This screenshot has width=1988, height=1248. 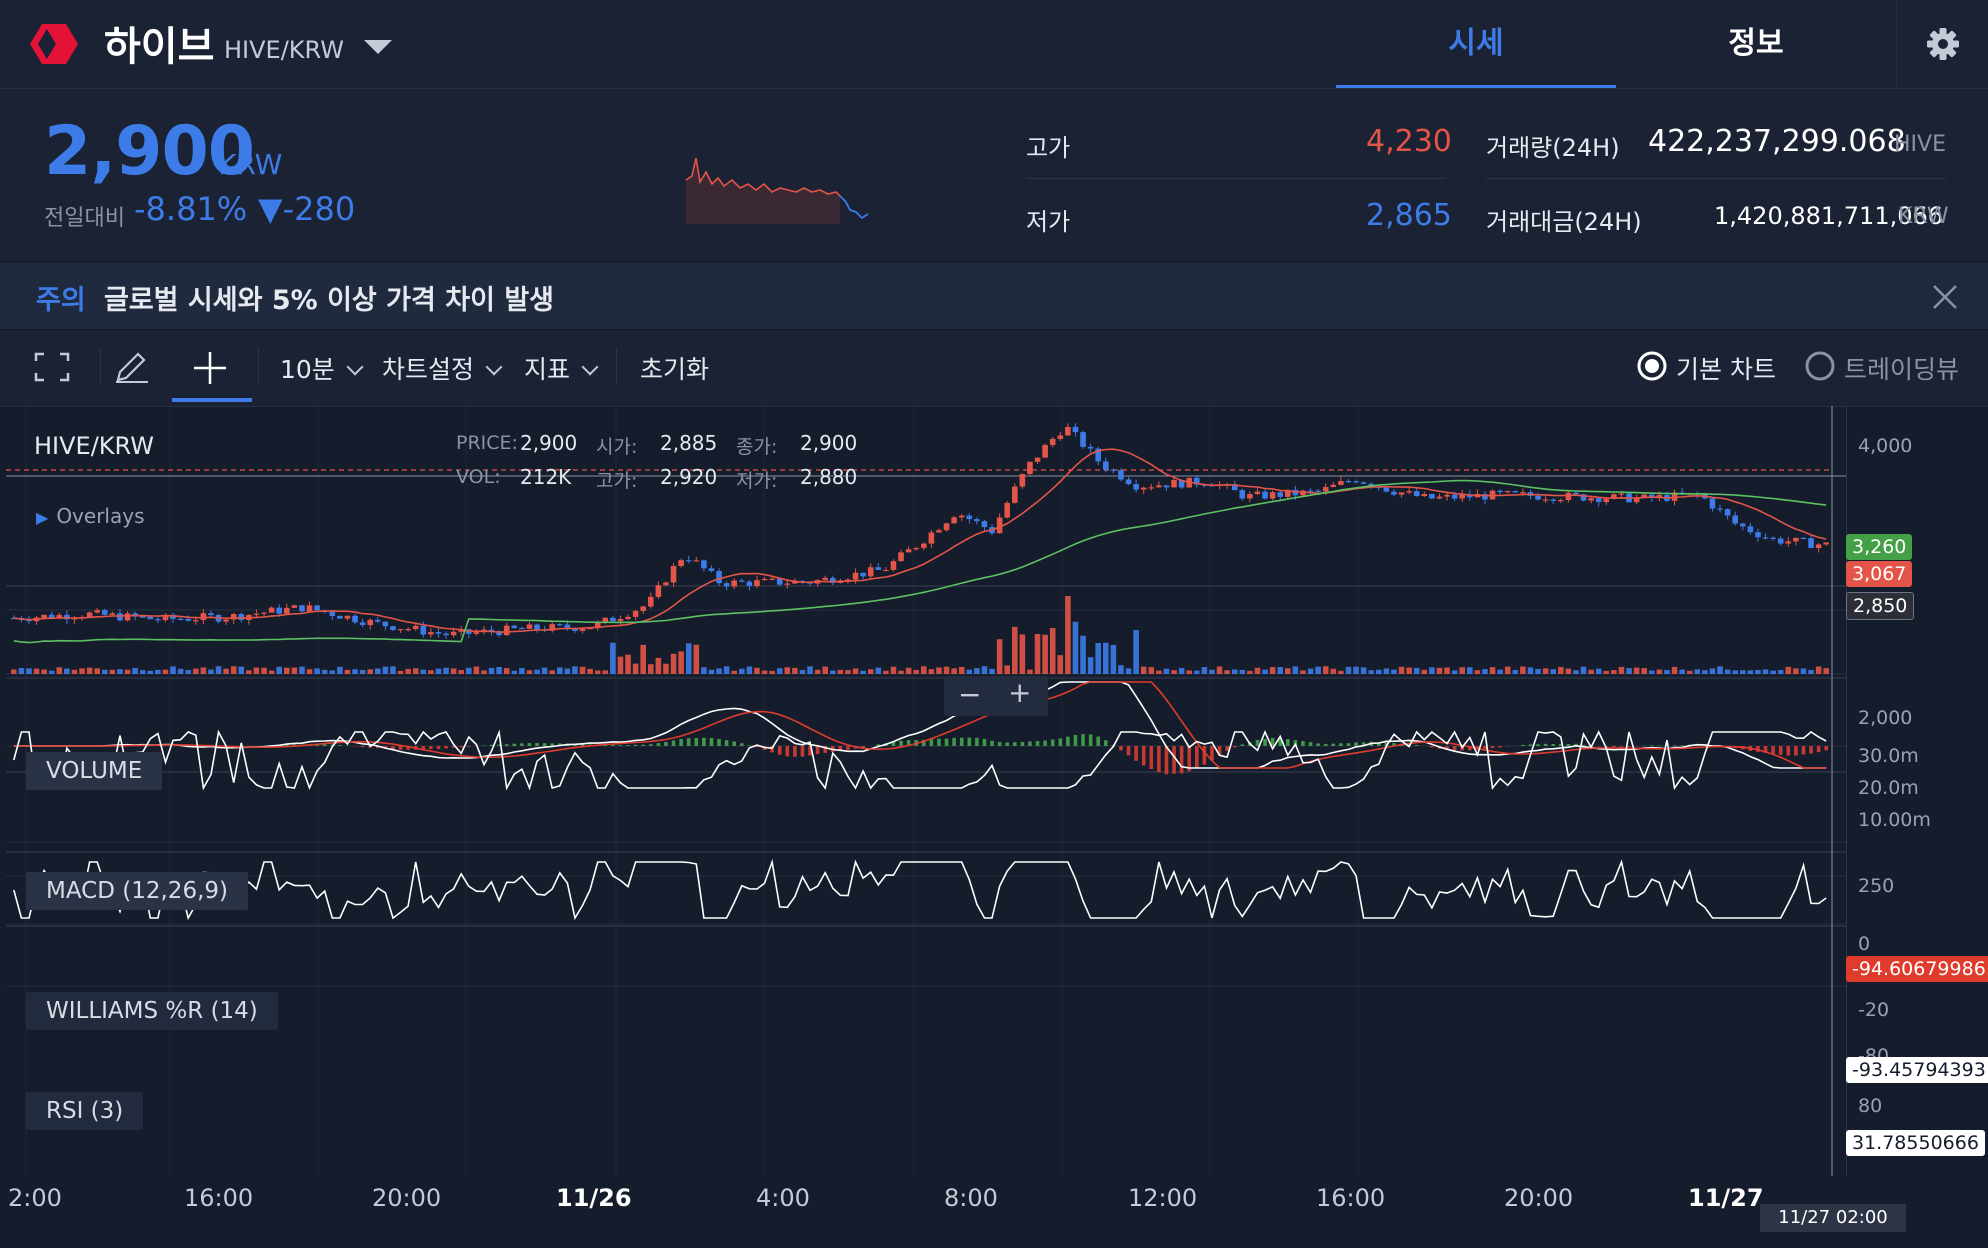 I want to click on basic-chart-radio, so click(x=1652, y=366).